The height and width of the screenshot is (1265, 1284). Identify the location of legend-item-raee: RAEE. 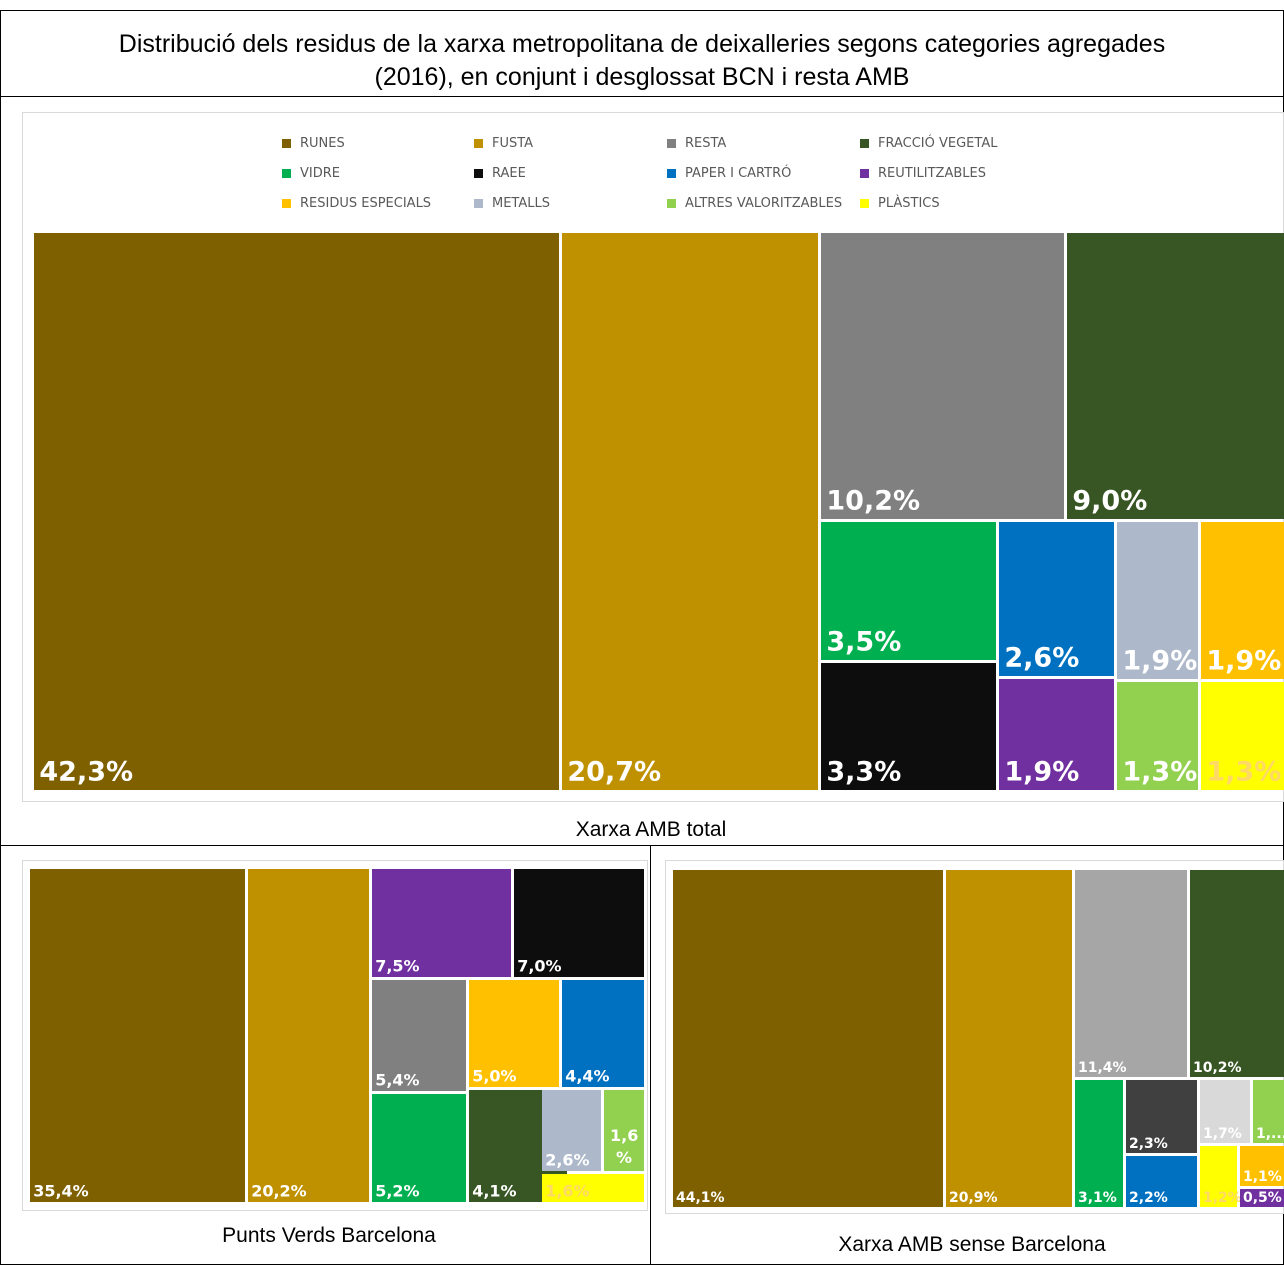
(500, 173).